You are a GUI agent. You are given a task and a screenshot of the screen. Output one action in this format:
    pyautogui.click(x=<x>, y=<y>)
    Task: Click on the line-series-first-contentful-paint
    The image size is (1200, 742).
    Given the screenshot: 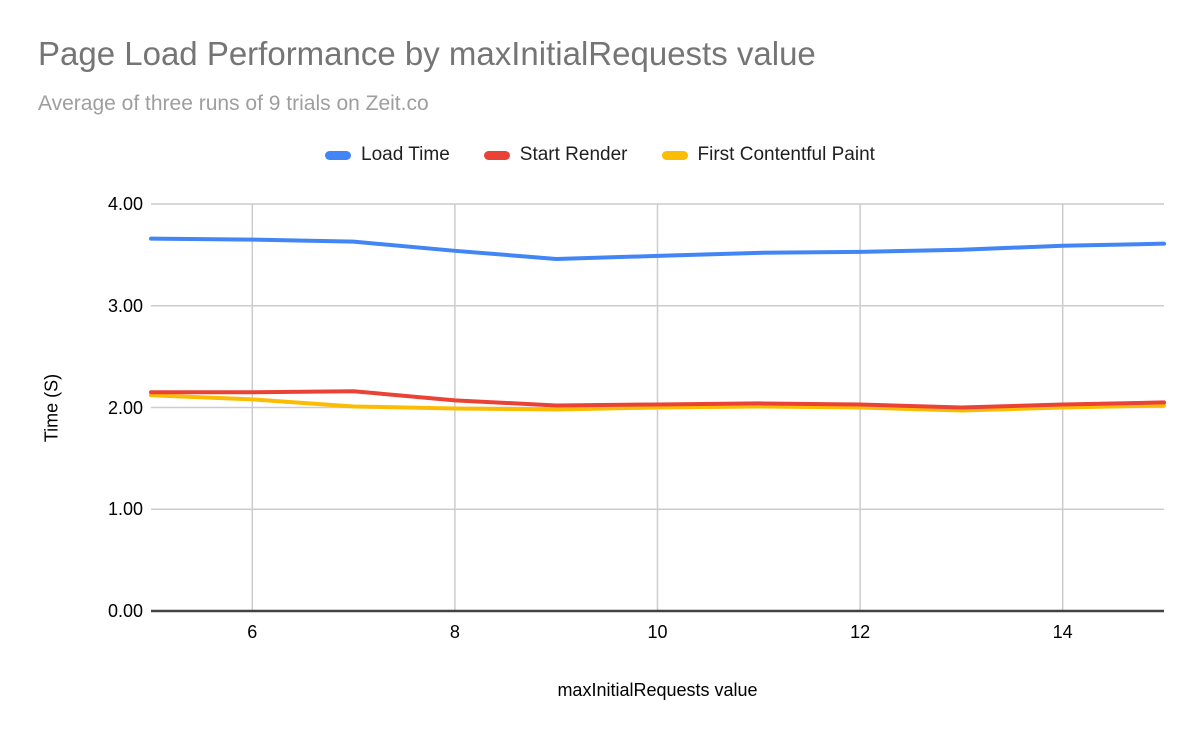 What is the action you would take?
    pyautogui.click(x=657, y=403)
    